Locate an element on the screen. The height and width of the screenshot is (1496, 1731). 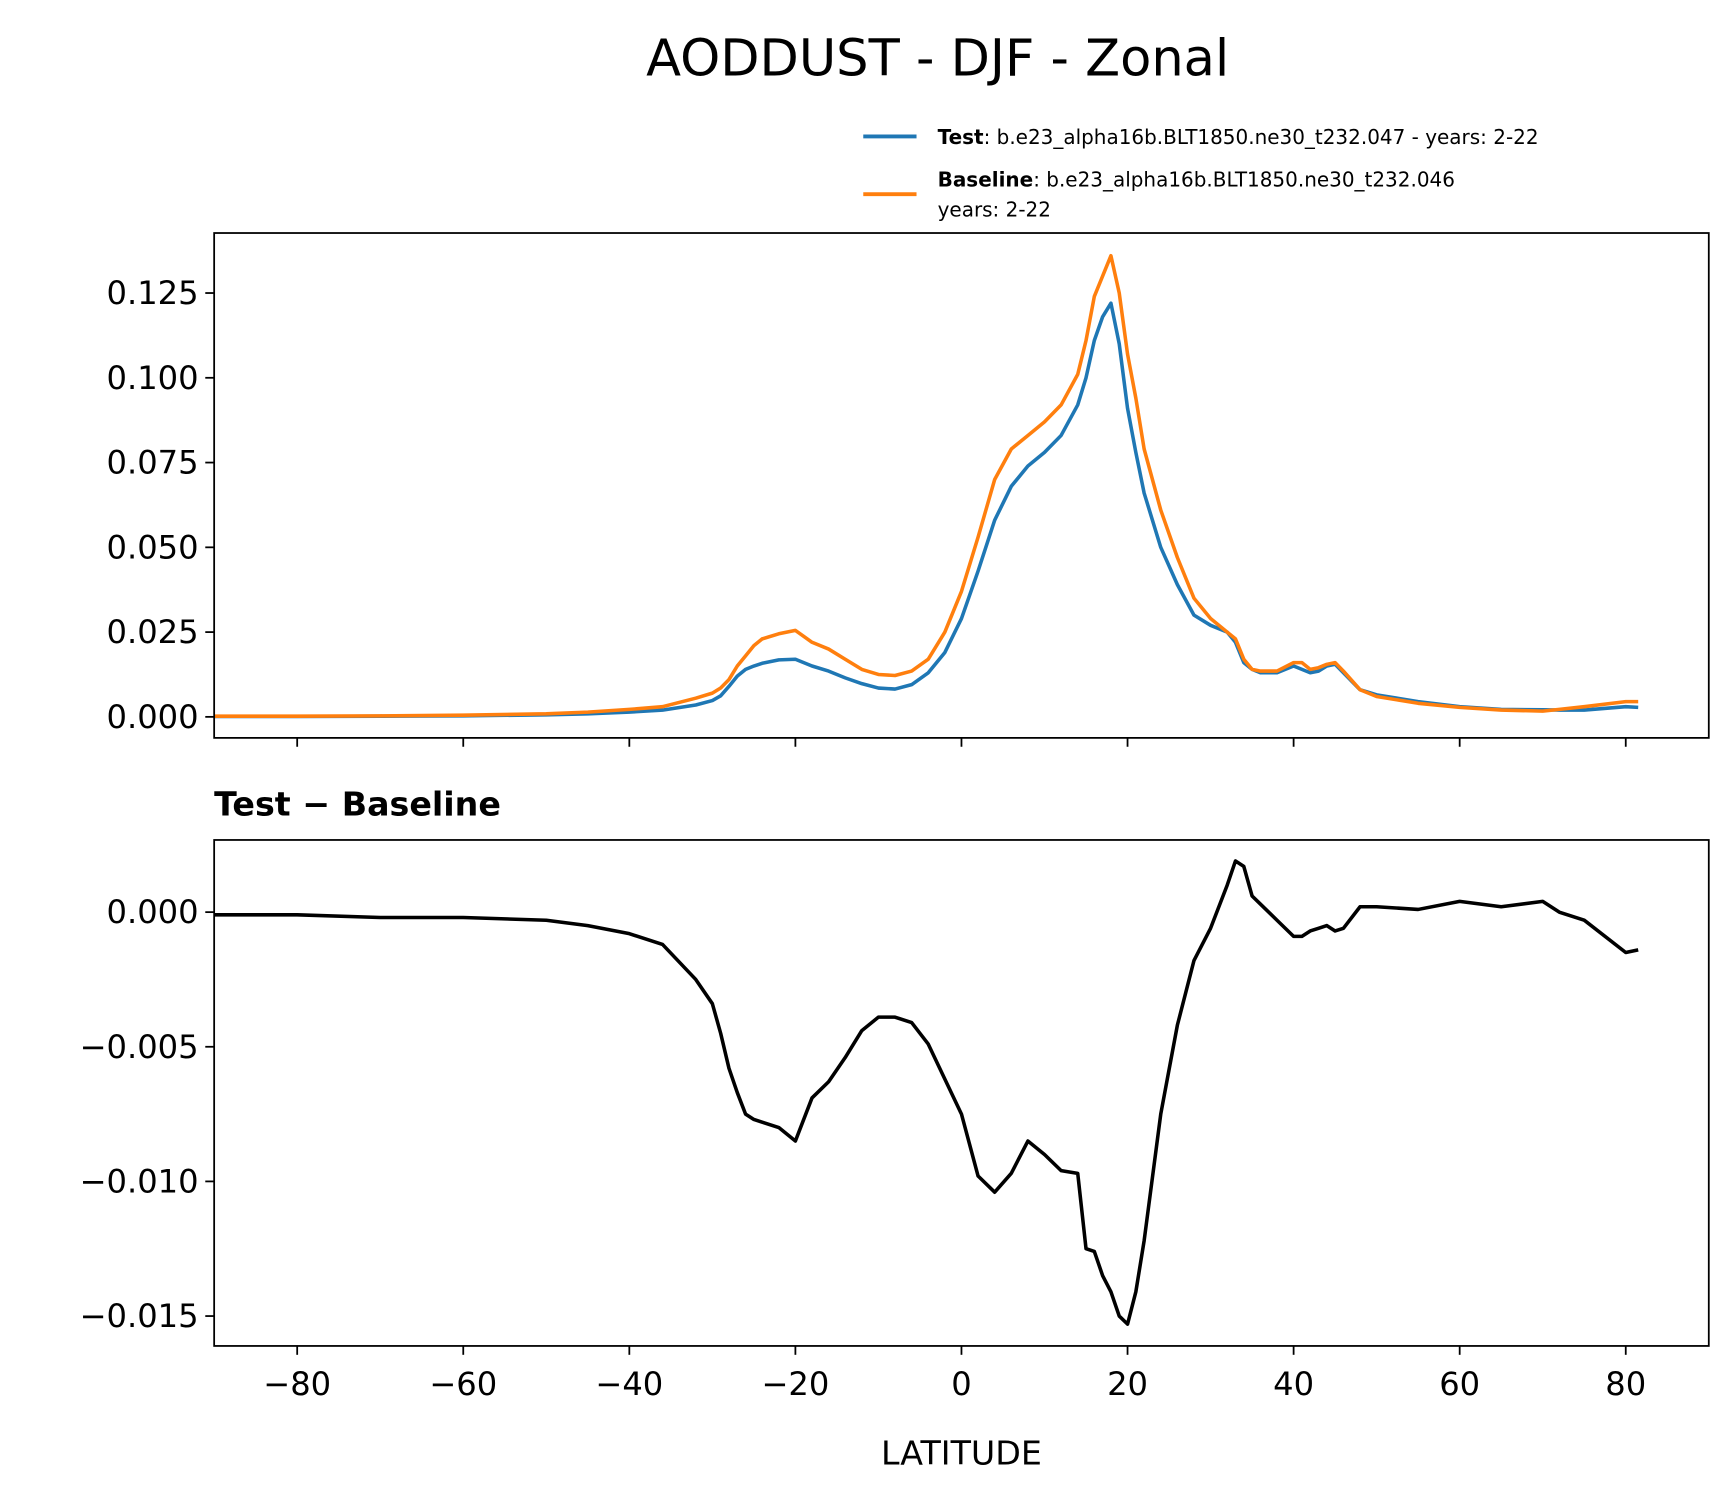
y-tick-label: −0.015 is located at coordinates (139, 1316).